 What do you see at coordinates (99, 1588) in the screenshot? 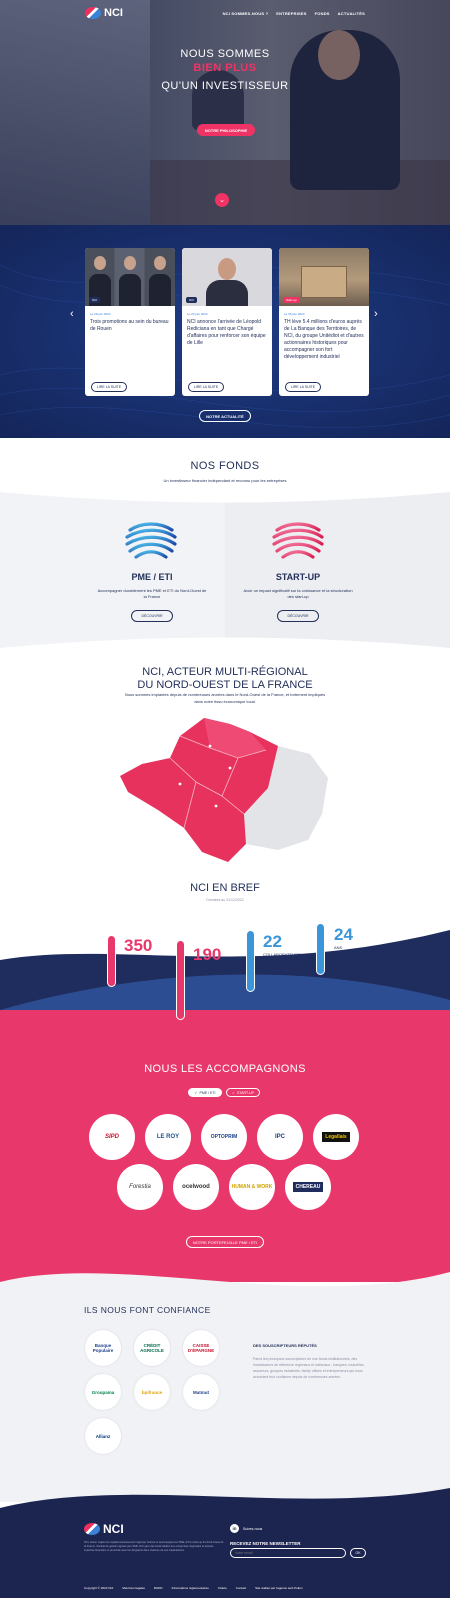
I see `footer-copyright: Copyright © 2023 NCI` at bounding box center [99, 1588].